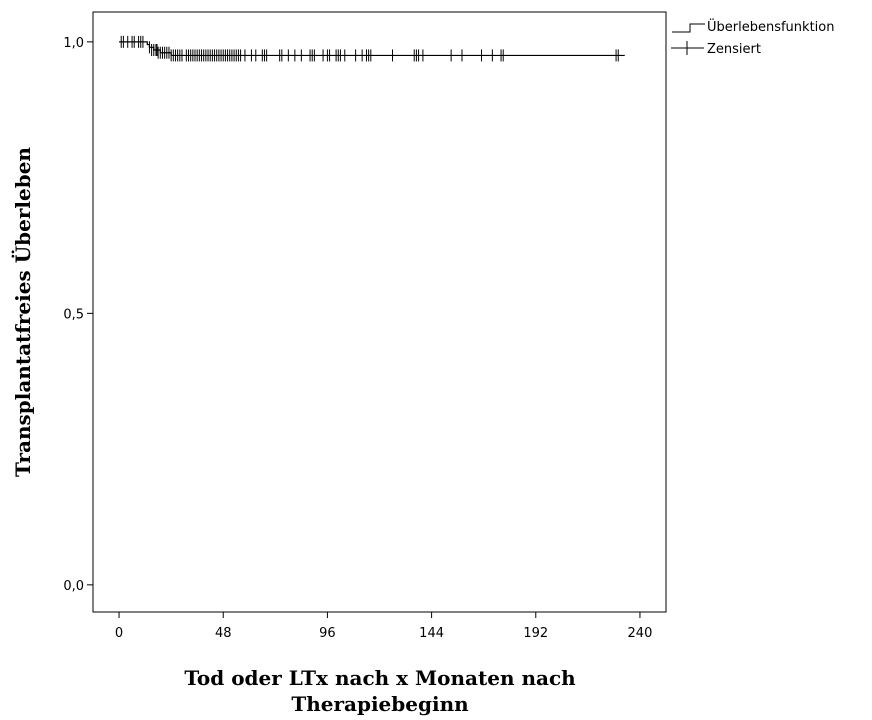 This screenshot has width=872, height=720. Describe the element at coordinates (640, 633) in the screenshot. I see `x-tick-label: 240` at that location.